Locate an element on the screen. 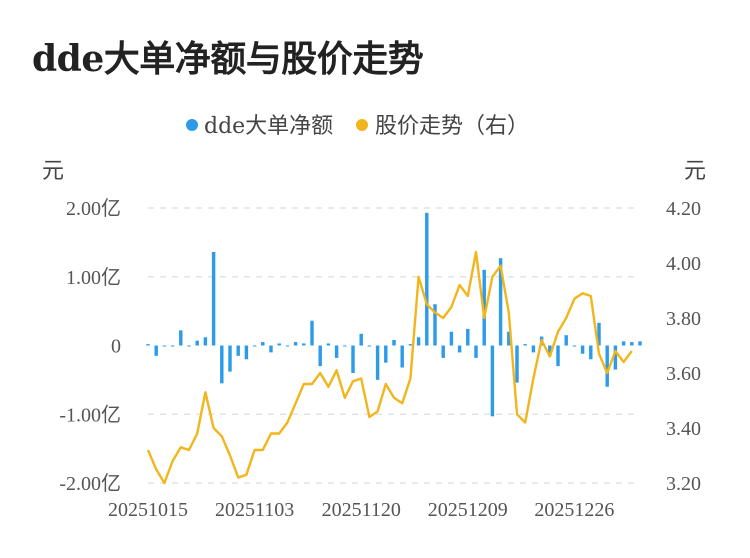 The width and height of the screenshot is (750, 558). left-tick-label: 1.00亿 is located at coordinates (93, 277).